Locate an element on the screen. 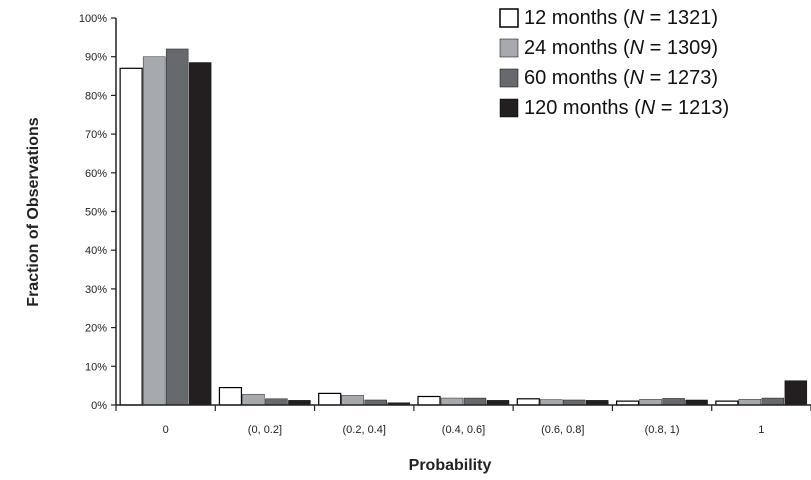  x-tick-label: (0.4, 0.6] is located at coordinates (463, 430).